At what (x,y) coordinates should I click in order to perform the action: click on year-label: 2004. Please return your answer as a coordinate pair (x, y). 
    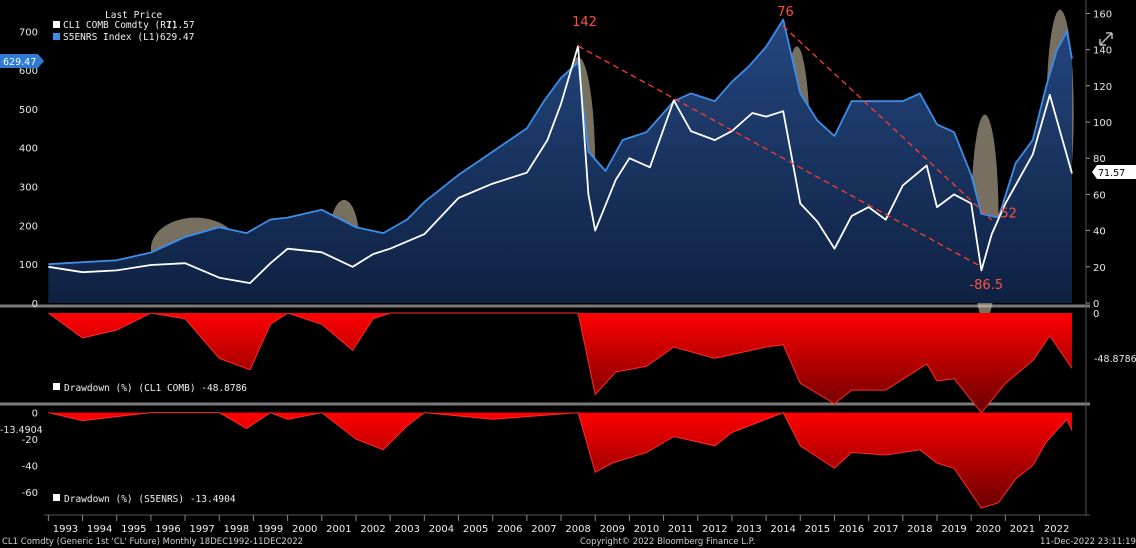
    Looking at the image, I should click on (441, 529).